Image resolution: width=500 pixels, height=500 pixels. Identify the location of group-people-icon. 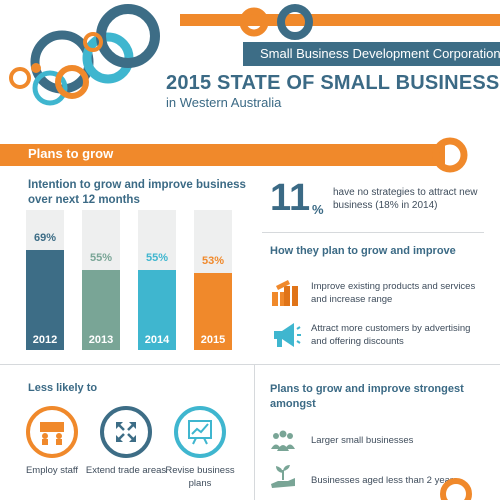
(283, 440).